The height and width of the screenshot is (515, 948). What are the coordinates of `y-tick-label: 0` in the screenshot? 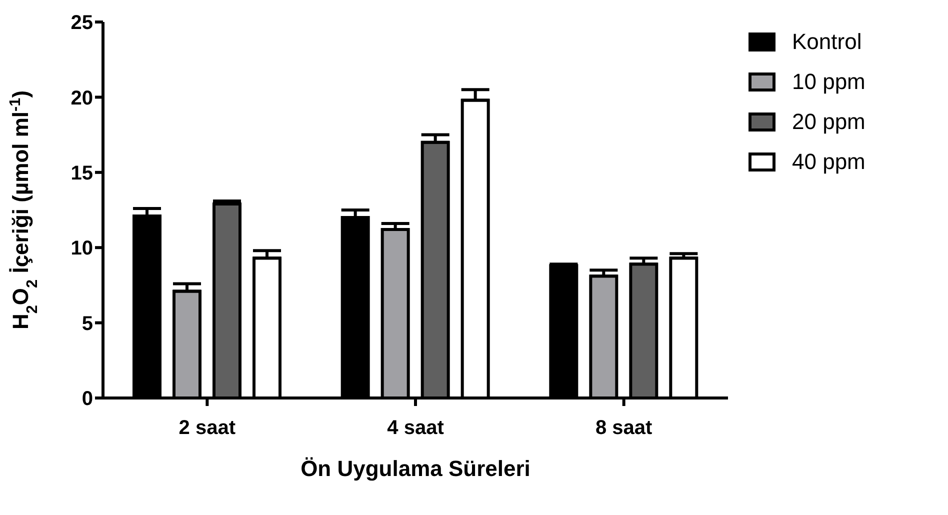 It's located at (87, 399).